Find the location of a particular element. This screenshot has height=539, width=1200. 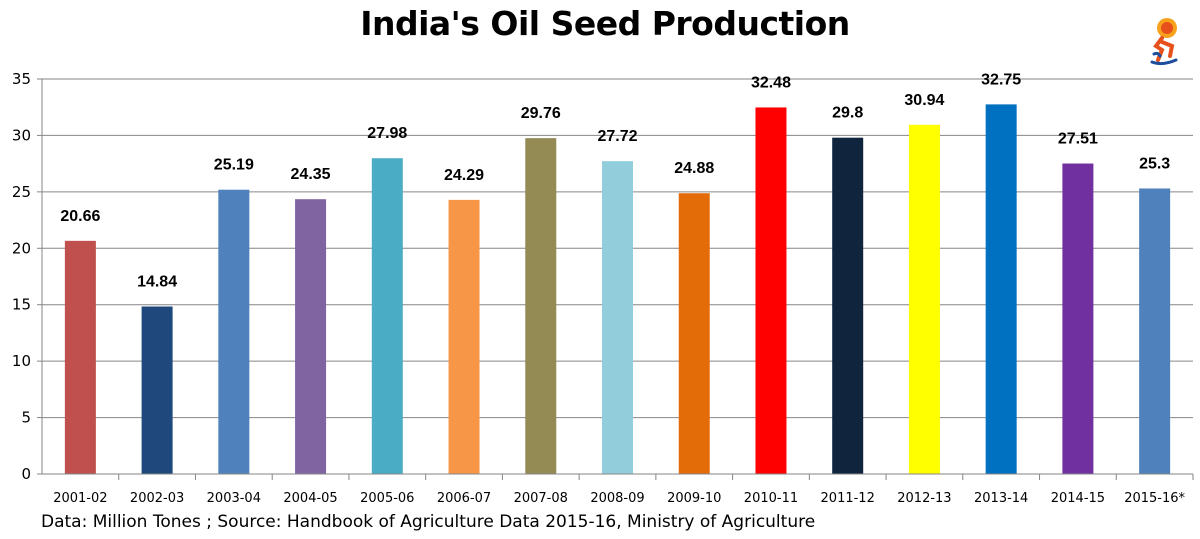

y-tick-label: 15 is located at coordinates (21, 305).